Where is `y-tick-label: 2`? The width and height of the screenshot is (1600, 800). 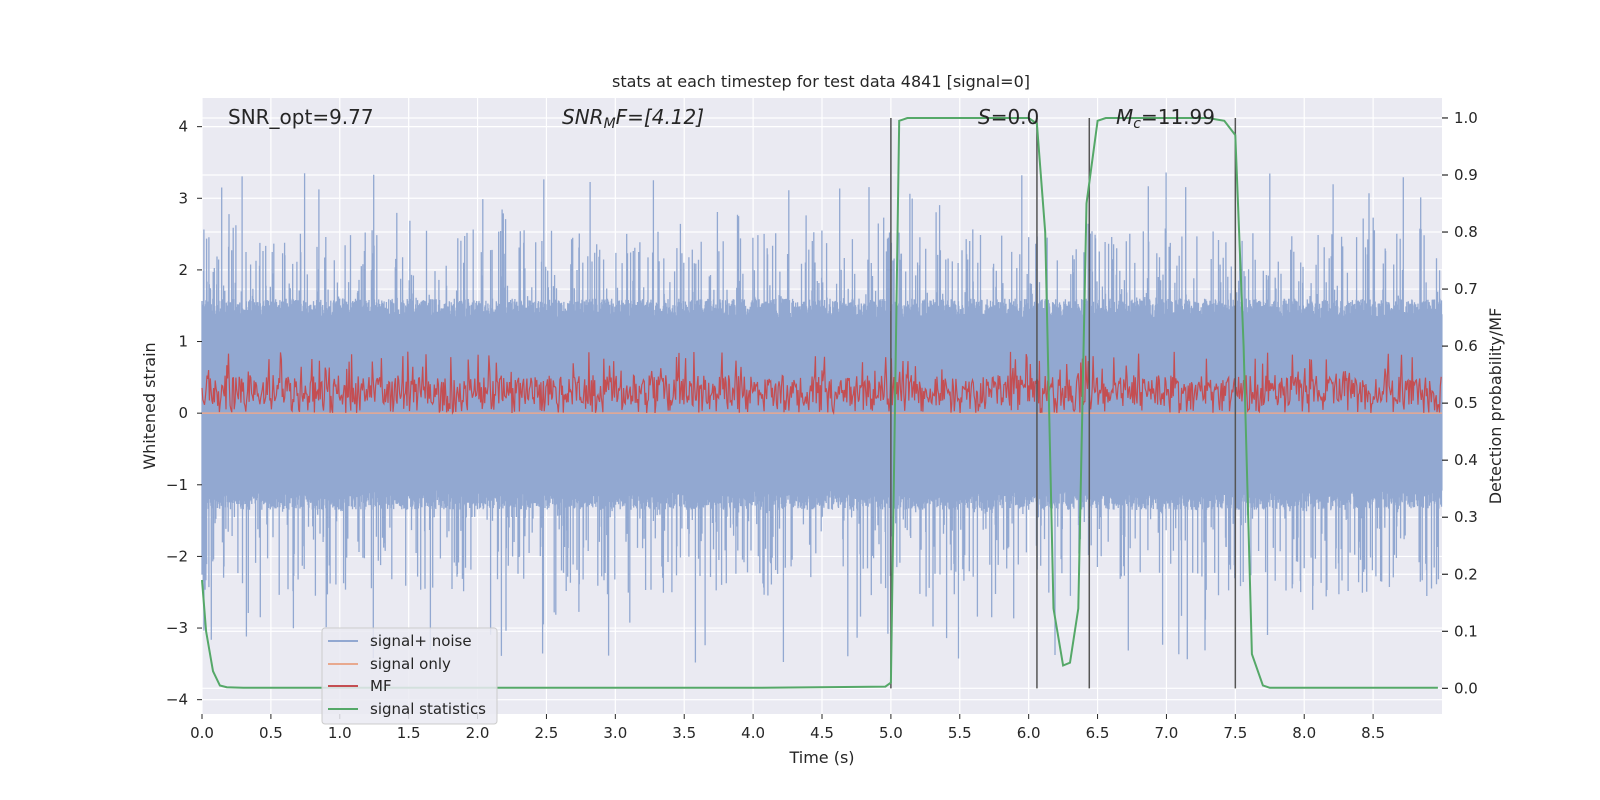
y-tick-label: 2 is located at coordinates (183, 270).